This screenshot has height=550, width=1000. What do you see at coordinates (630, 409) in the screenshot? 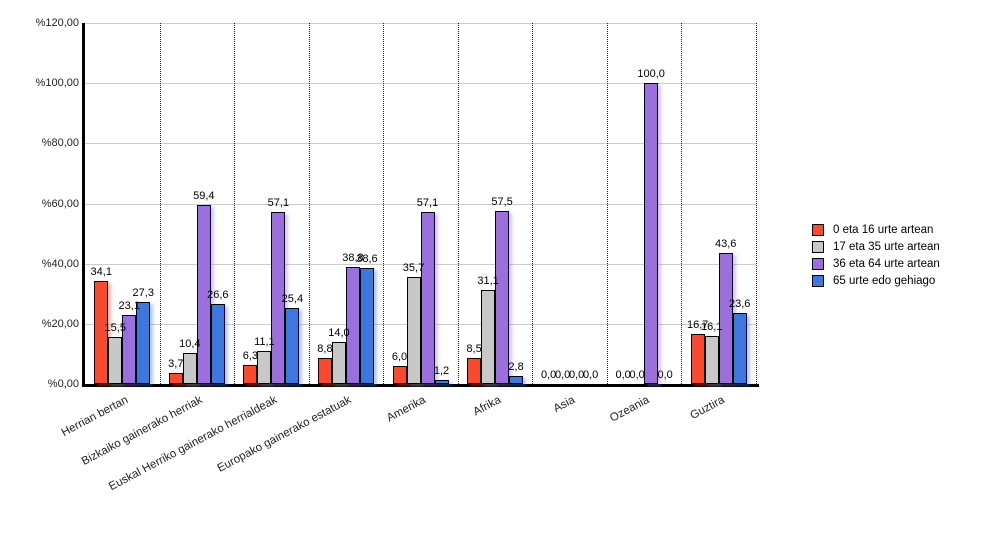
I see `x-axis-category-label: Ozeania` at bounding box center [630, 409].